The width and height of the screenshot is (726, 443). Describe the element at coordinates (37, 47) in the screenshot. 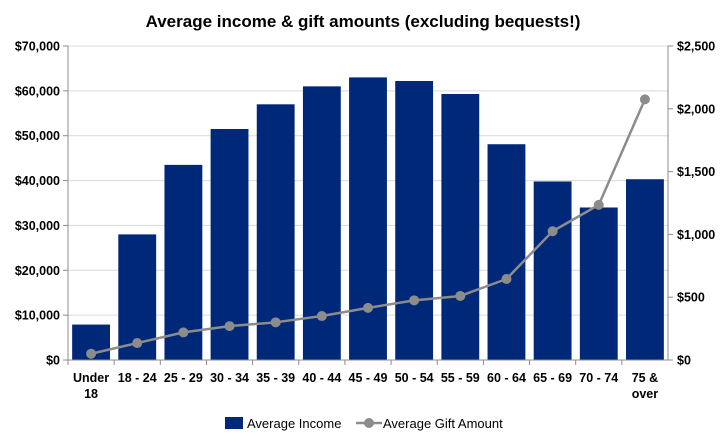

I see `left-tick-label: $70,000` at that location.